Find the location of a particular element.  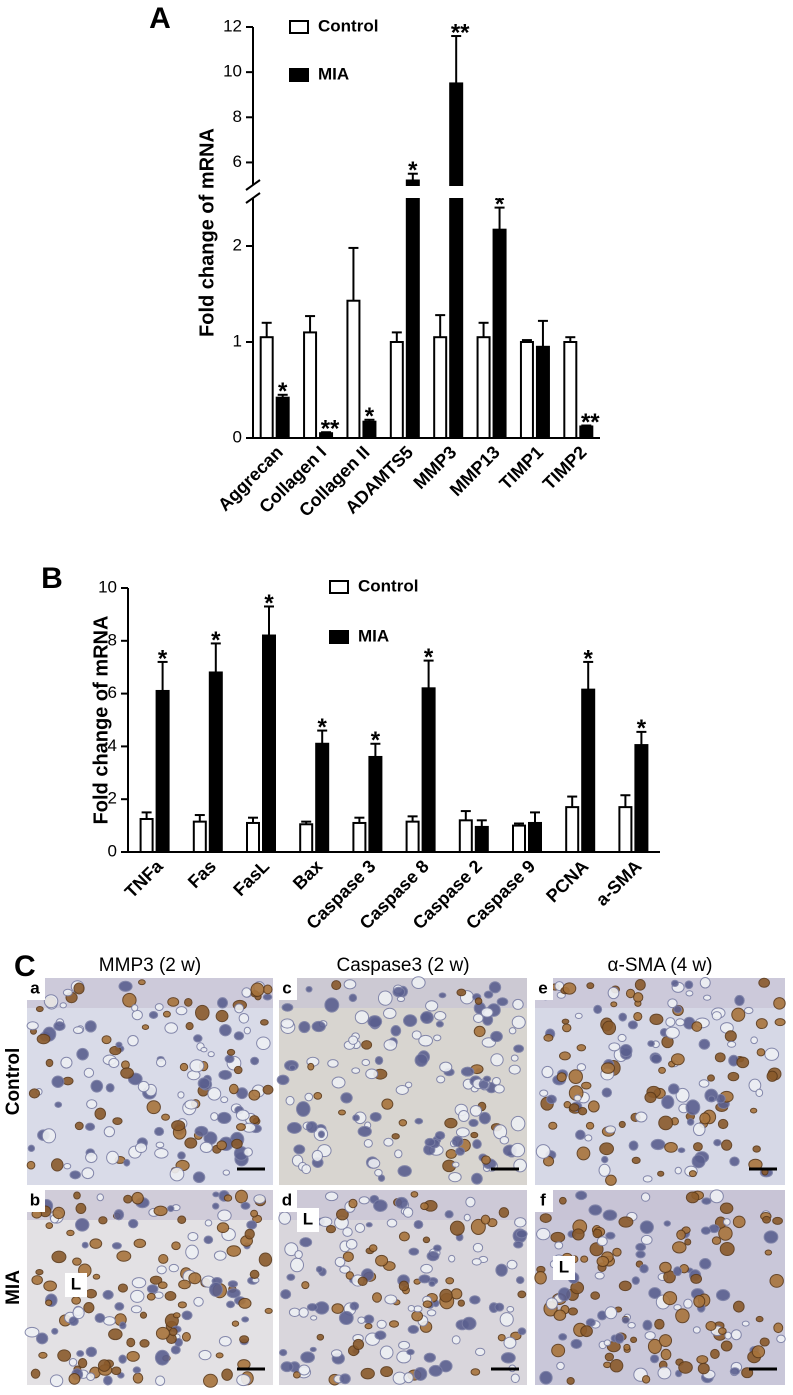

sub-label-box is located at coordinates (287, 1201).